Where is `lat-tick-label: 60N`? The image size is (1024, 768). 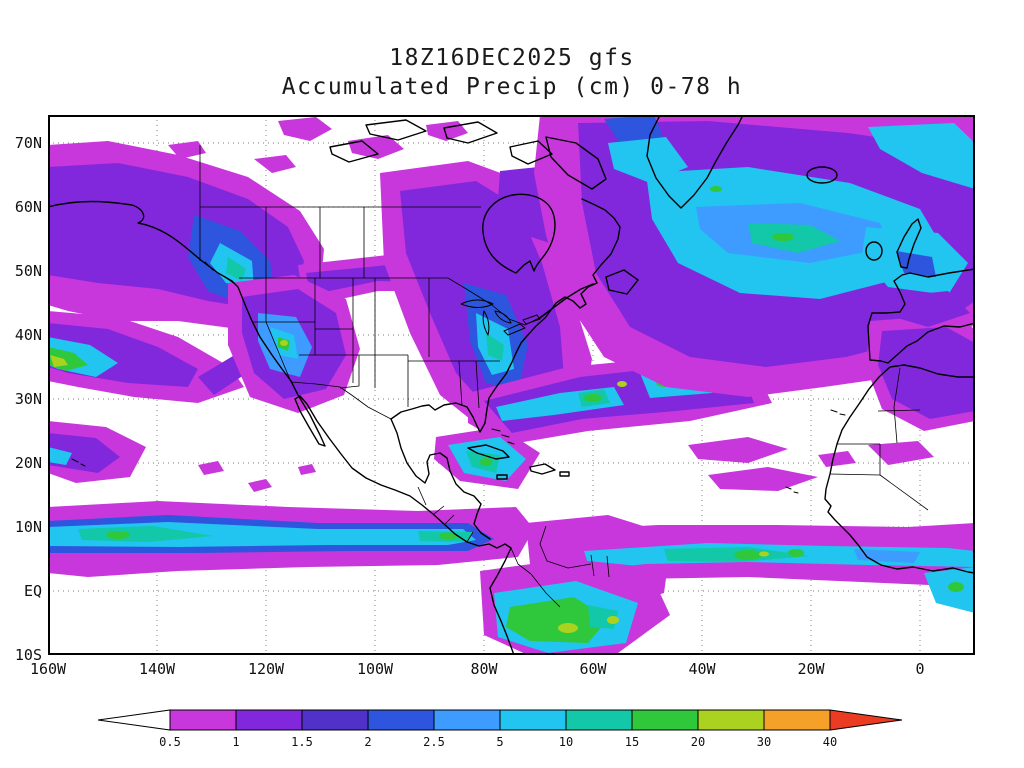 lat-tick-label: 60N is located at coordinates (28, 207).